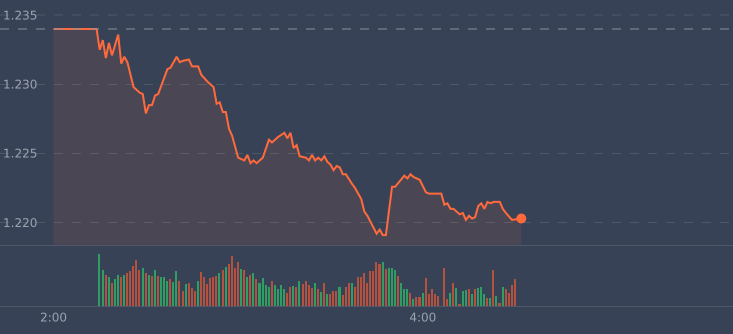 The width and height of the screenshot is (733, 334). I want to click on y-tick-label: 1.230, so click(20, 85).